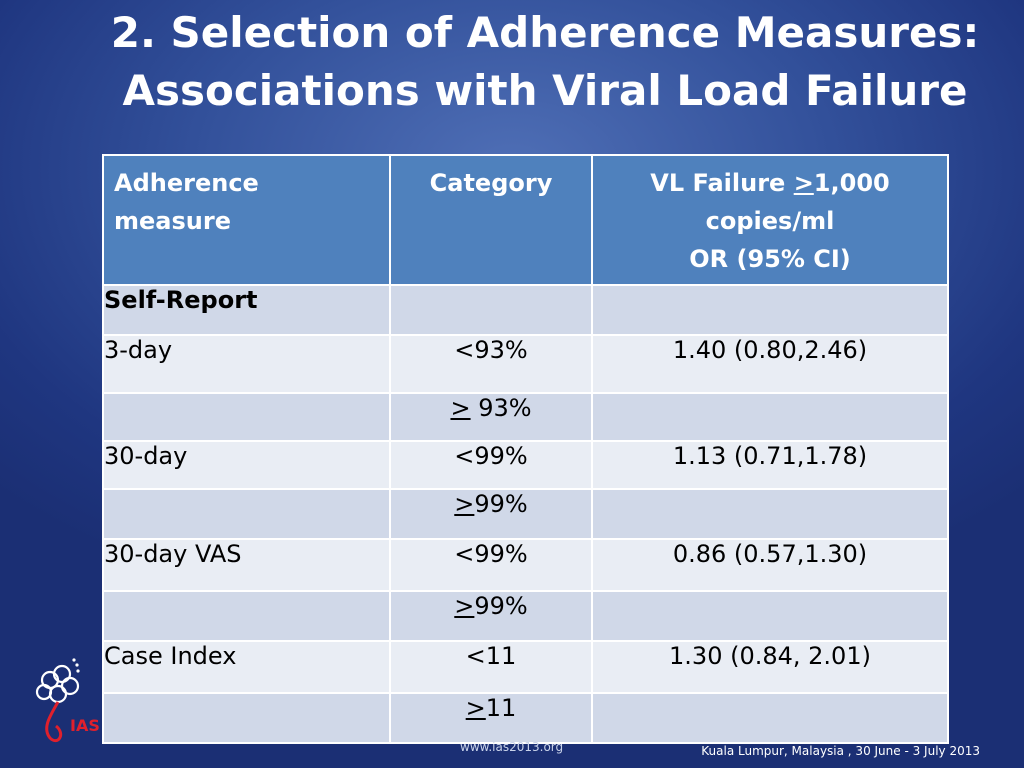  What do you see at coordinates (722, 183) in the screenshot?
I see `header-vl-prefix: VL Failure` at bounding box center [722, 183].